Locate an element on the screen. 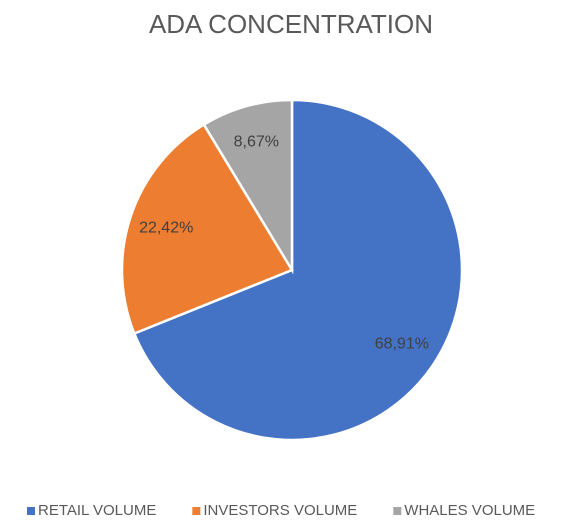 The height and width of the screenshot is (528, 582). legend-label: WHALES VOLUME is located at coordinates (469, 510).